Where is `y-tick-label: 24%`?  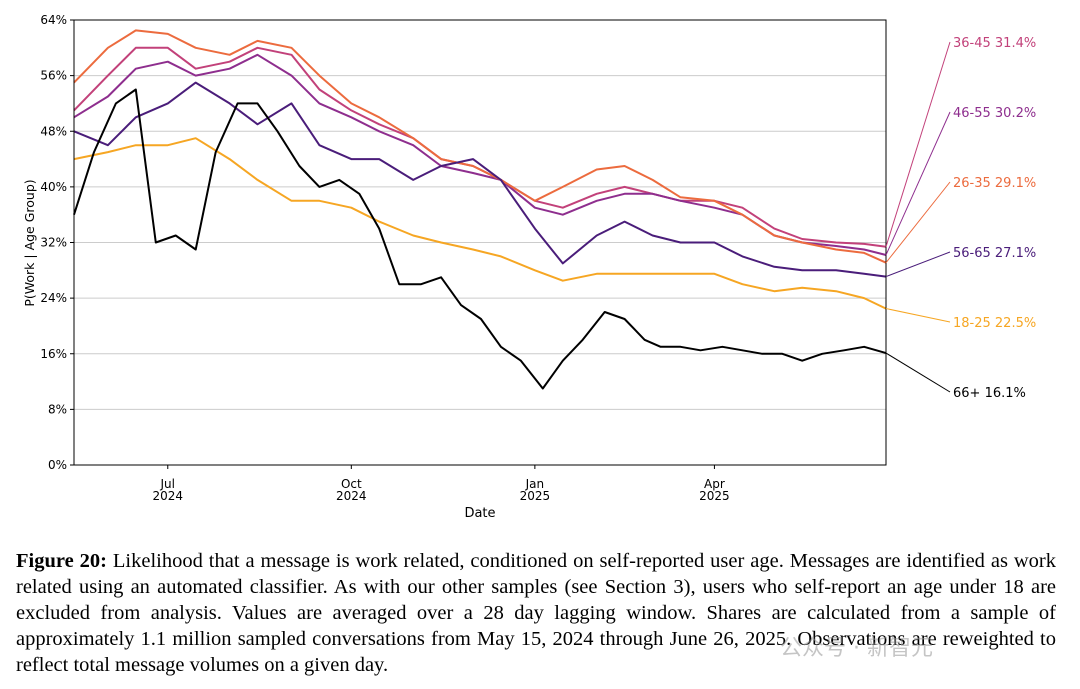 y-tick-label: 24% is located at coordinates (53, 298).